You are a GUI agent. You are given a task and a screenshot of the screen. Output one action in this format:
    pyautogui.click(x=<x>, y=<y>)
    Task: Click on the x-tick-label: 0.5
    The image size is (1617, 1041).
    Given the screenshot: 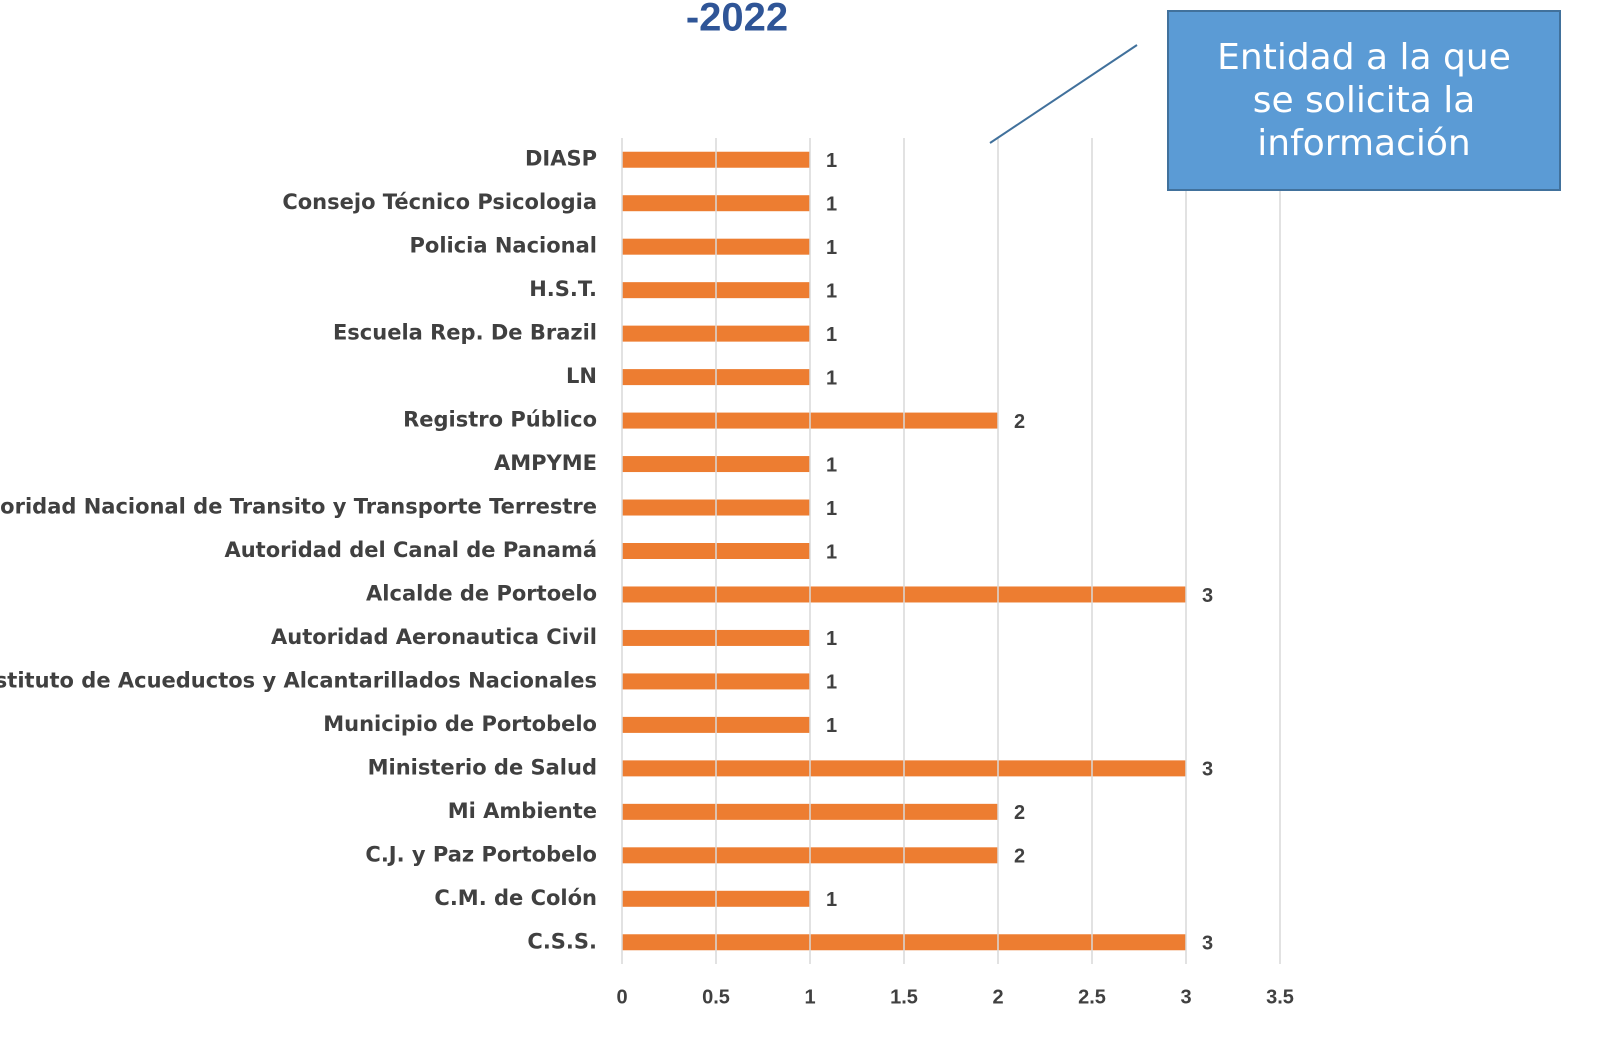 What is the action you would take?
    pyautogui.click(x=716, y=997)
    